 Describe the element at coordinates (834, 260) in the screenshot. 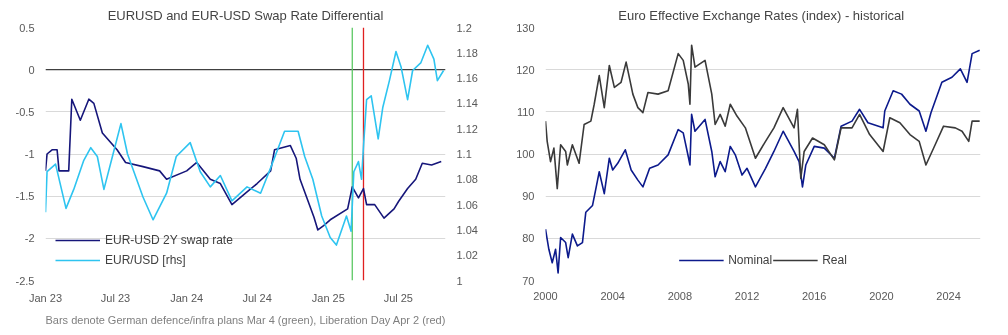

I see `legend-label: Real` at that location.